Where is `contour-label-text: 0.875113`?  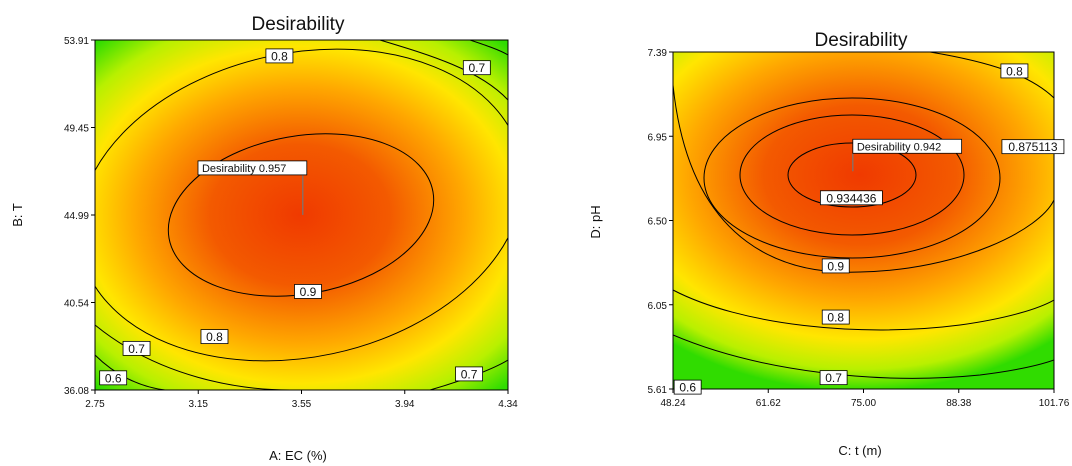
contour-label-text: 0.875113 is located at coordinates (1032, 147).